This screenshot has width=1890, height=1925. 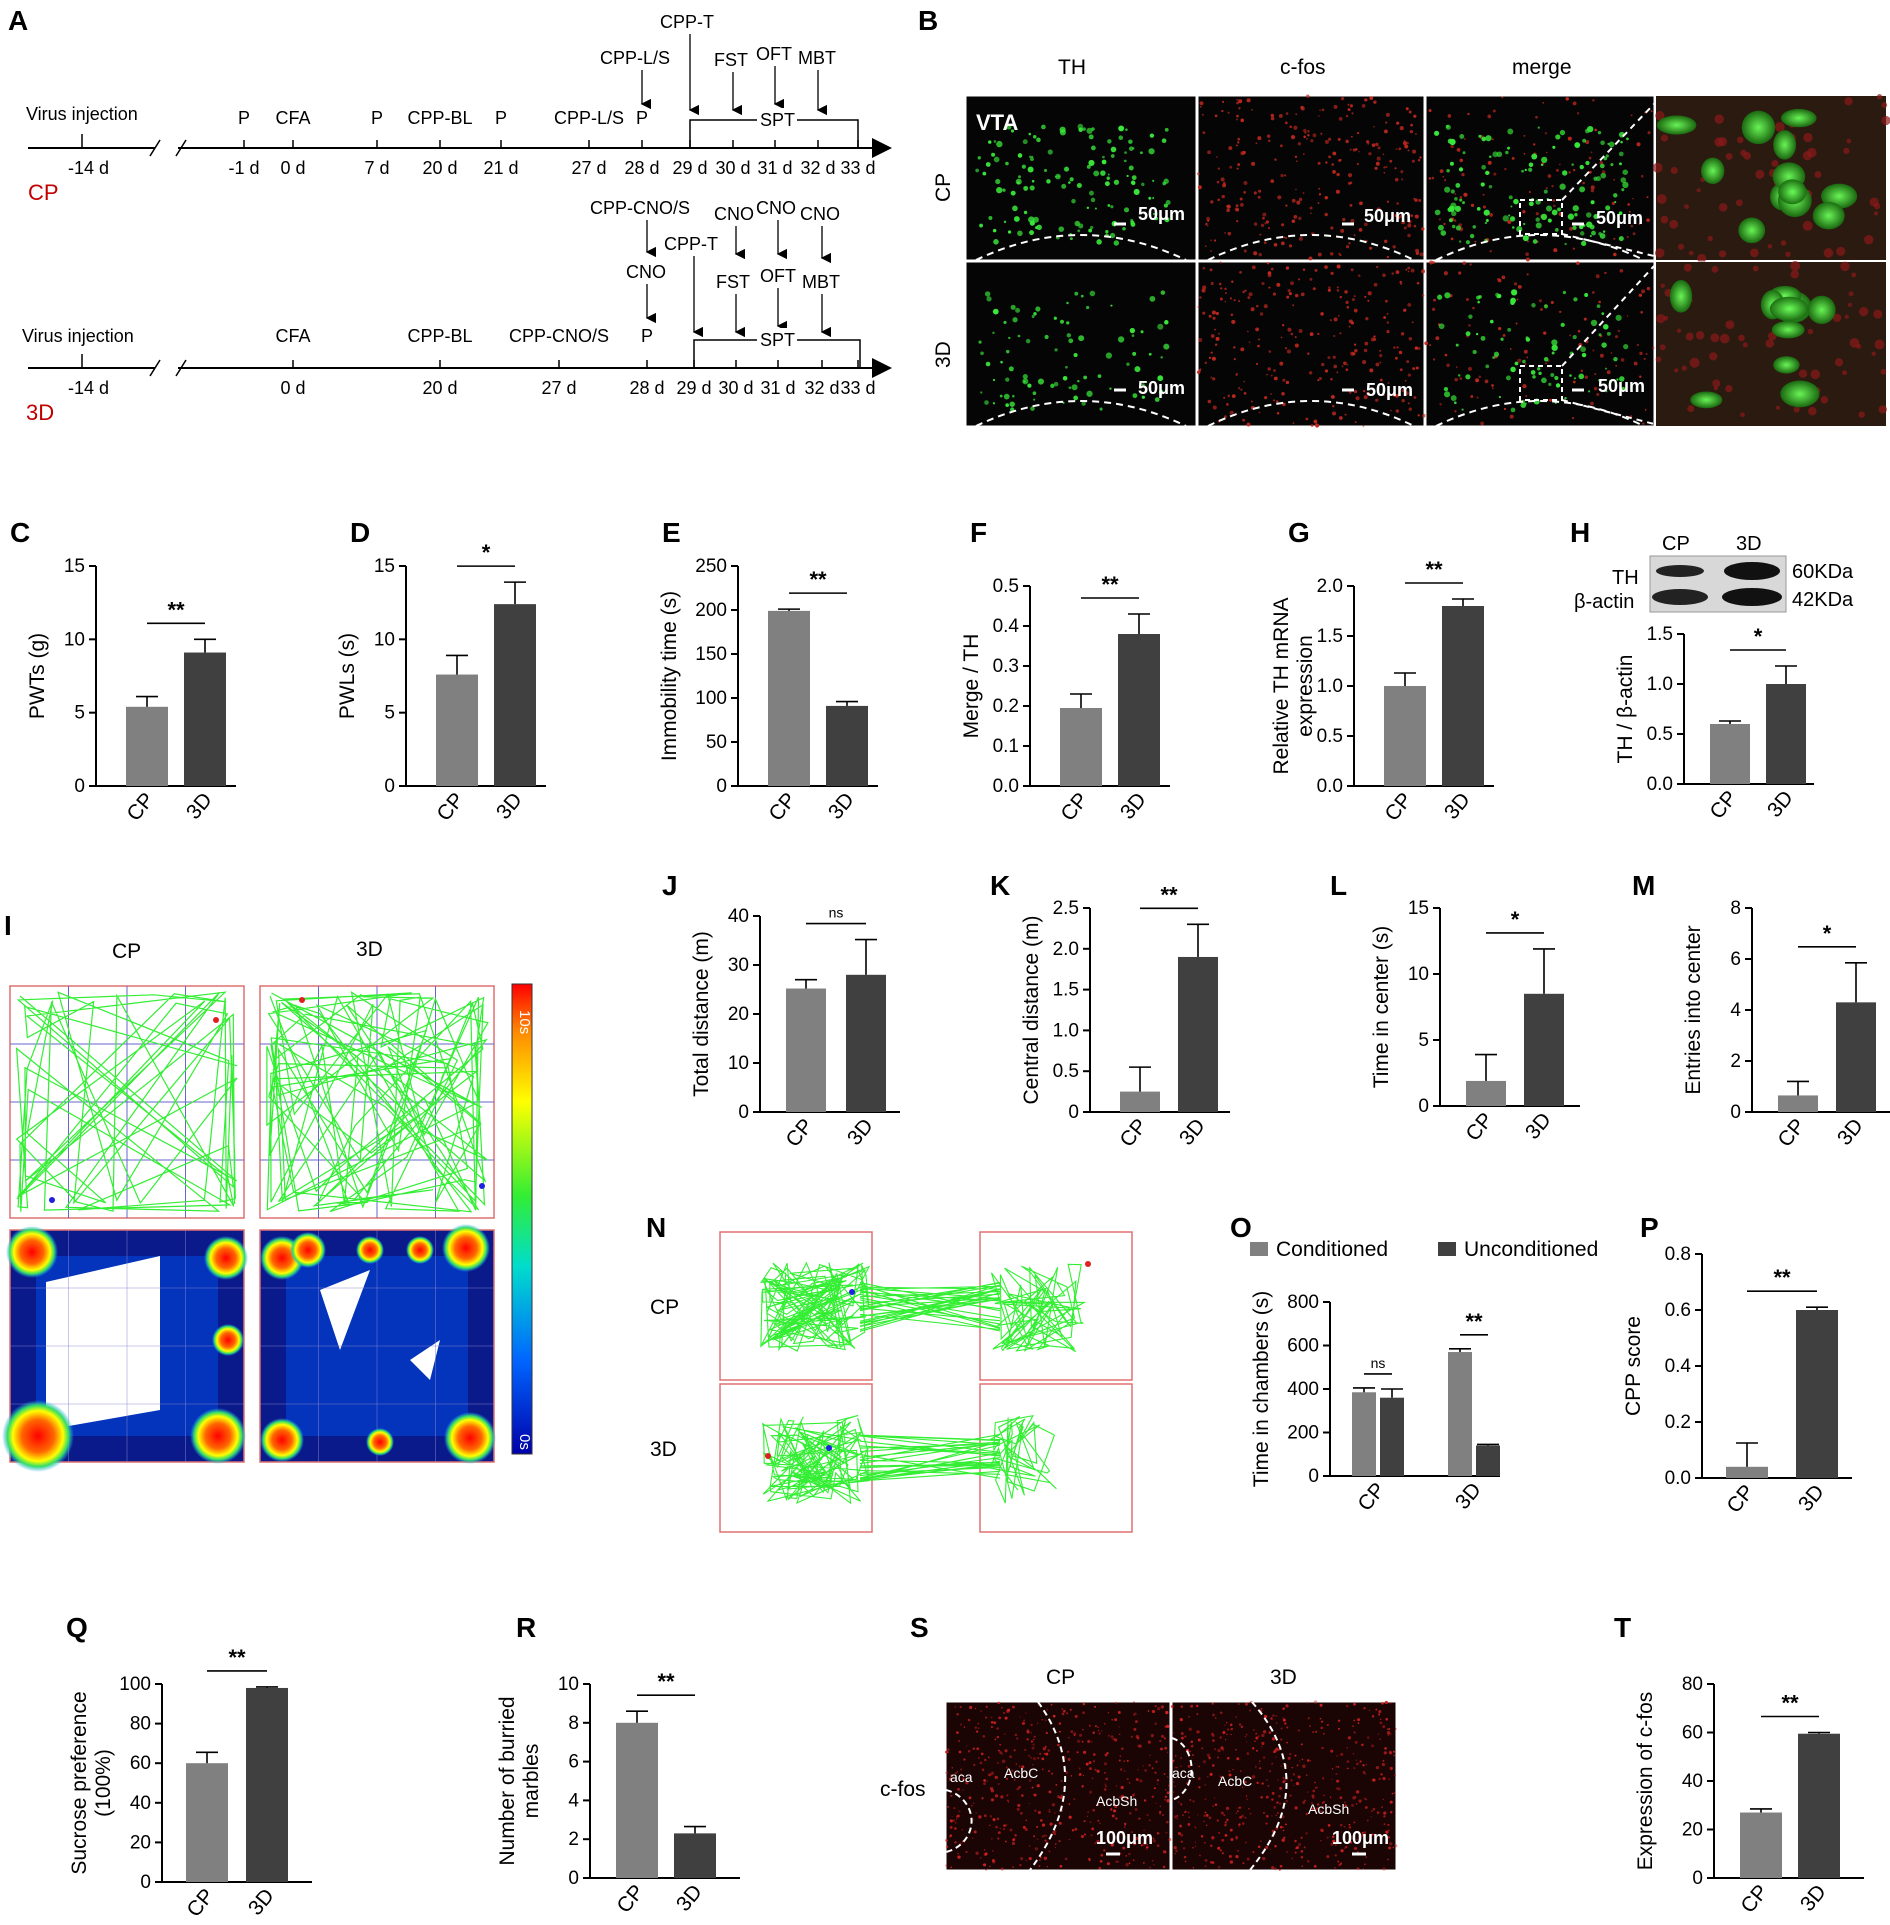 What do you see at coordinates (20, 532) in the screenshot?
I see `panel-label-C: C` at bounding box center [20, 532].